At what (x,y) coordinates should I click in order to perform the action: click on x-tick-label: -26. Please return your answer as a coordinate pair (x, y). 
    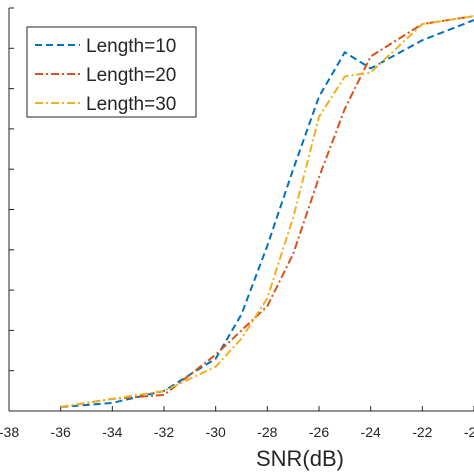
    Looking at the image, I should click on (319, 432).